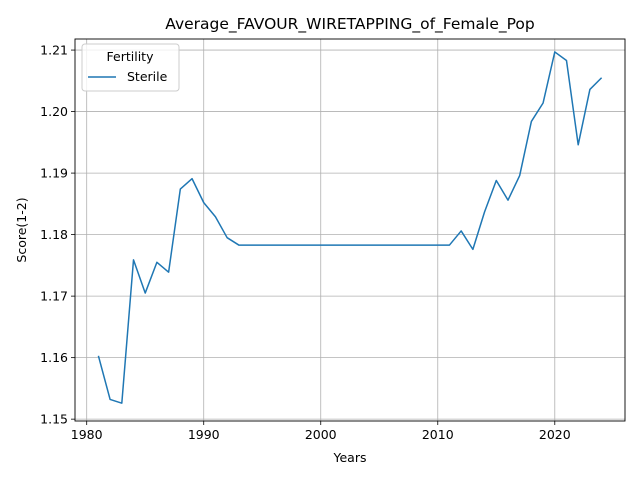  I want to click on y-tick-label: 1.15, so click(54, 419).